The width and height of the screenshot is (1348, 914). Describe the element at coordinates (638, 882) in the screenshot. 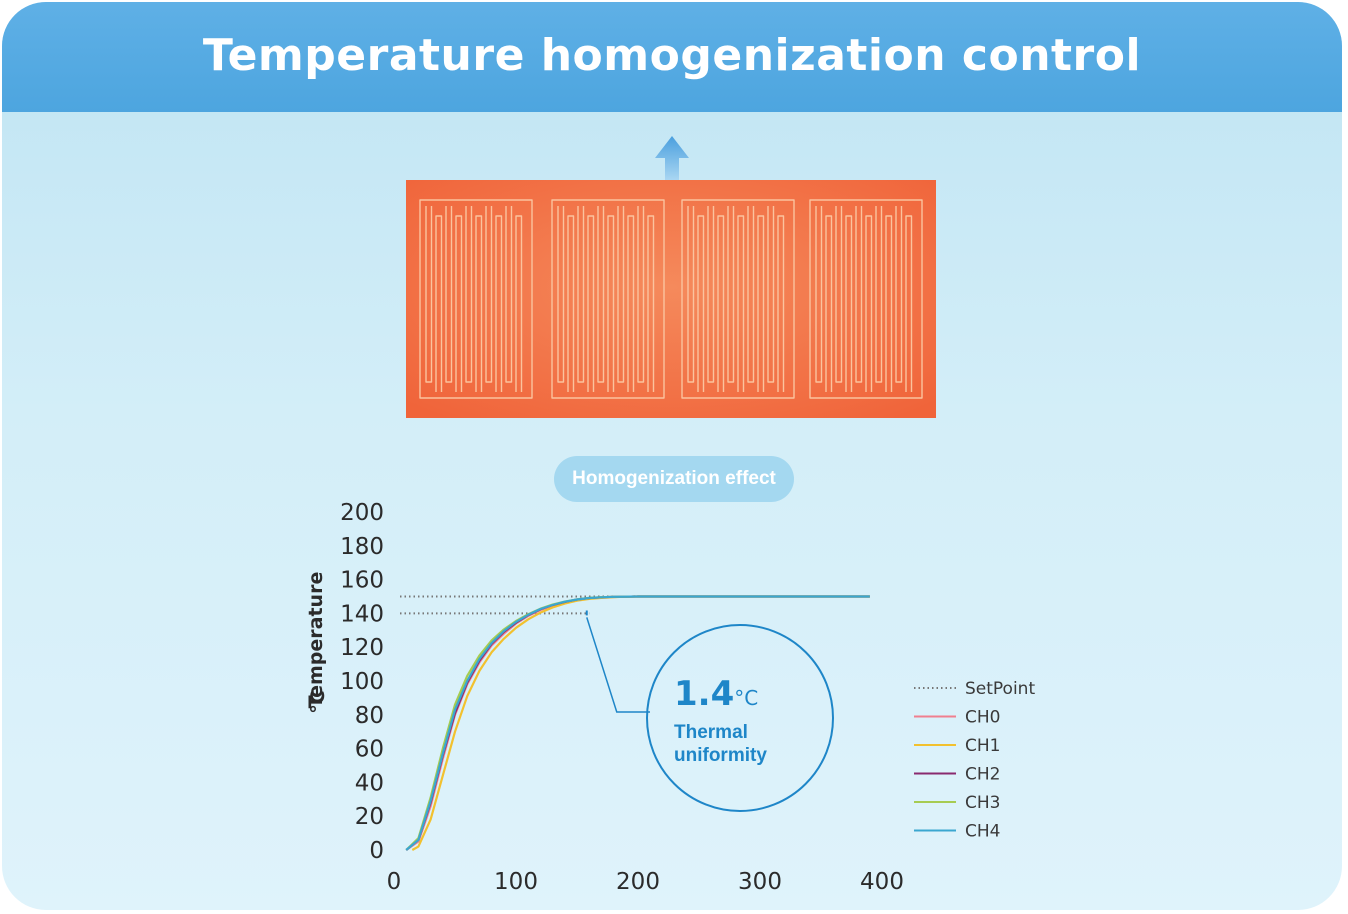

I see `x-tick-label: 200` at that location.